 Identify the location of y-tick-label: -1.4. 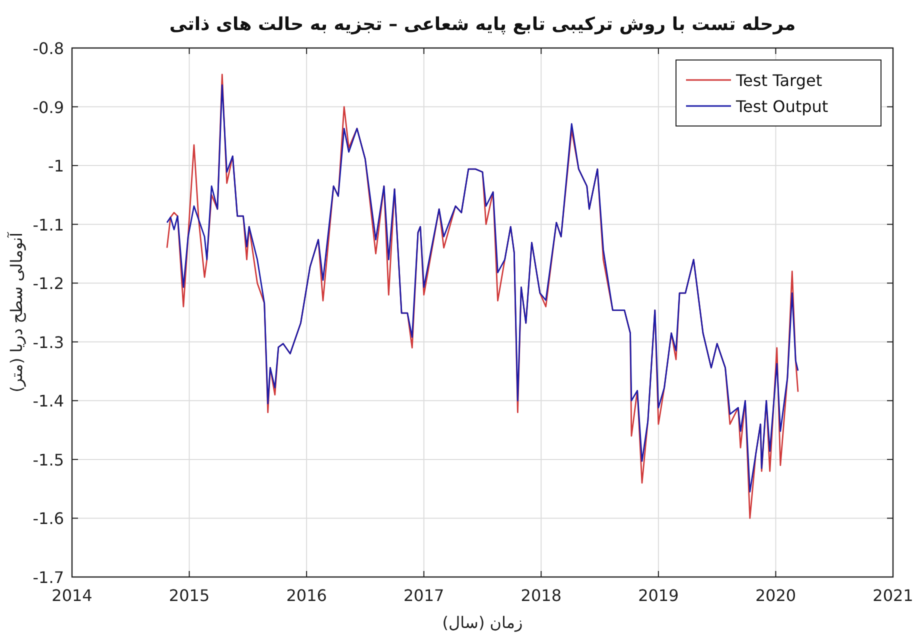
(48, 401).